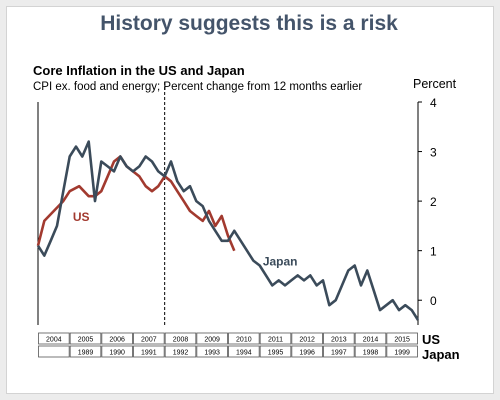 Image resolution: width=500 pixels, height=400 pixels. I want to click on japan-year-cell-1992, so click(180, 351).